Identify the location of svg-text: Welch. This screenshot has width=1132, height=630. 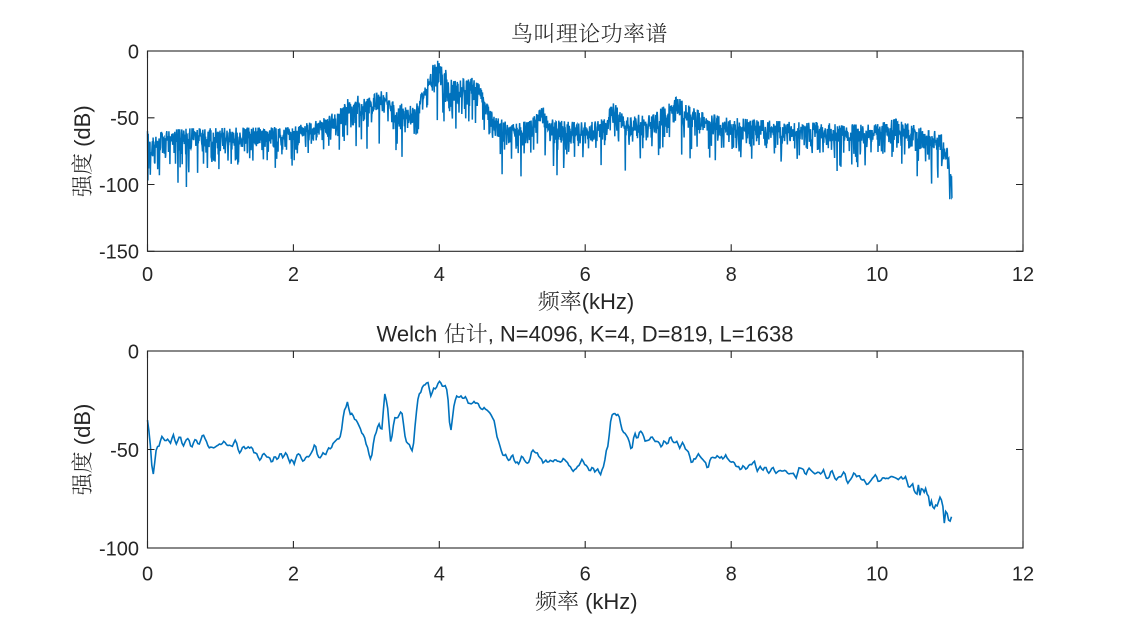
(407, 334).